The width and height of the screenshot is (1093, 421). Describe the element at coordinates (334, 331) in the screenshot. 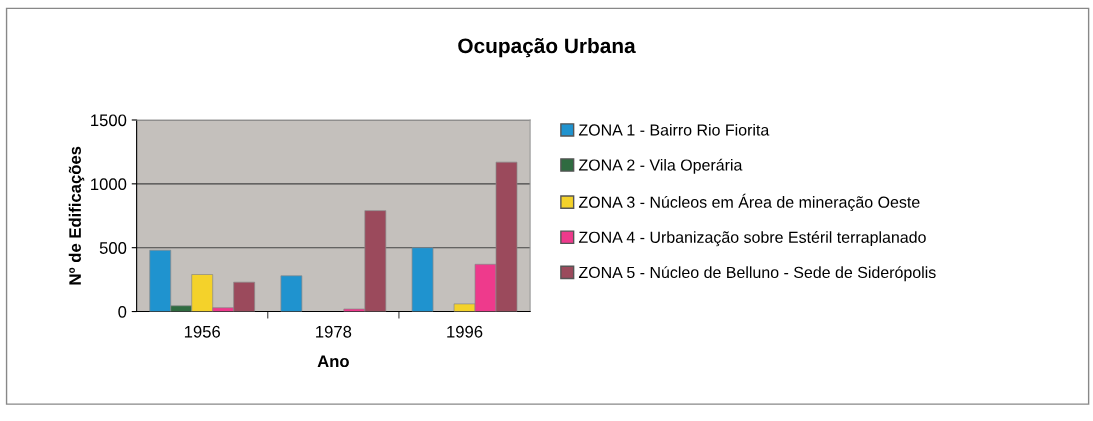

I see `x-tick-label: 1978` at that location.